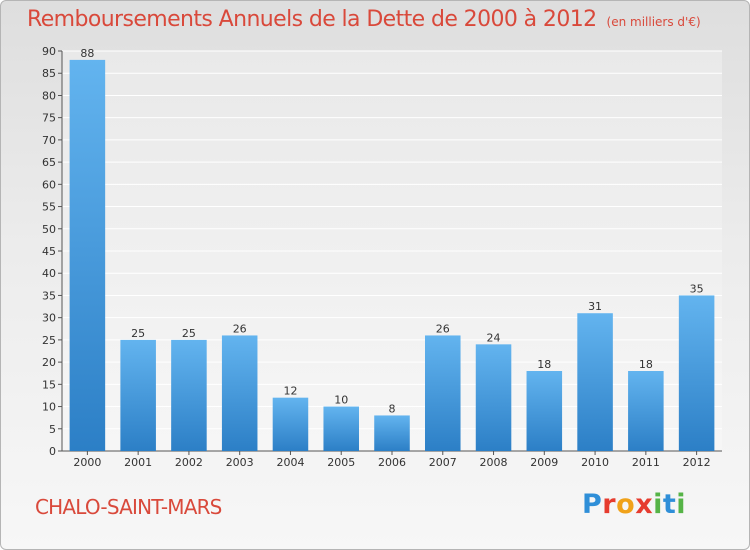 The width and height of the screenshot is (750, 550). I want to click on logo-letter: r, so click(609, 504).